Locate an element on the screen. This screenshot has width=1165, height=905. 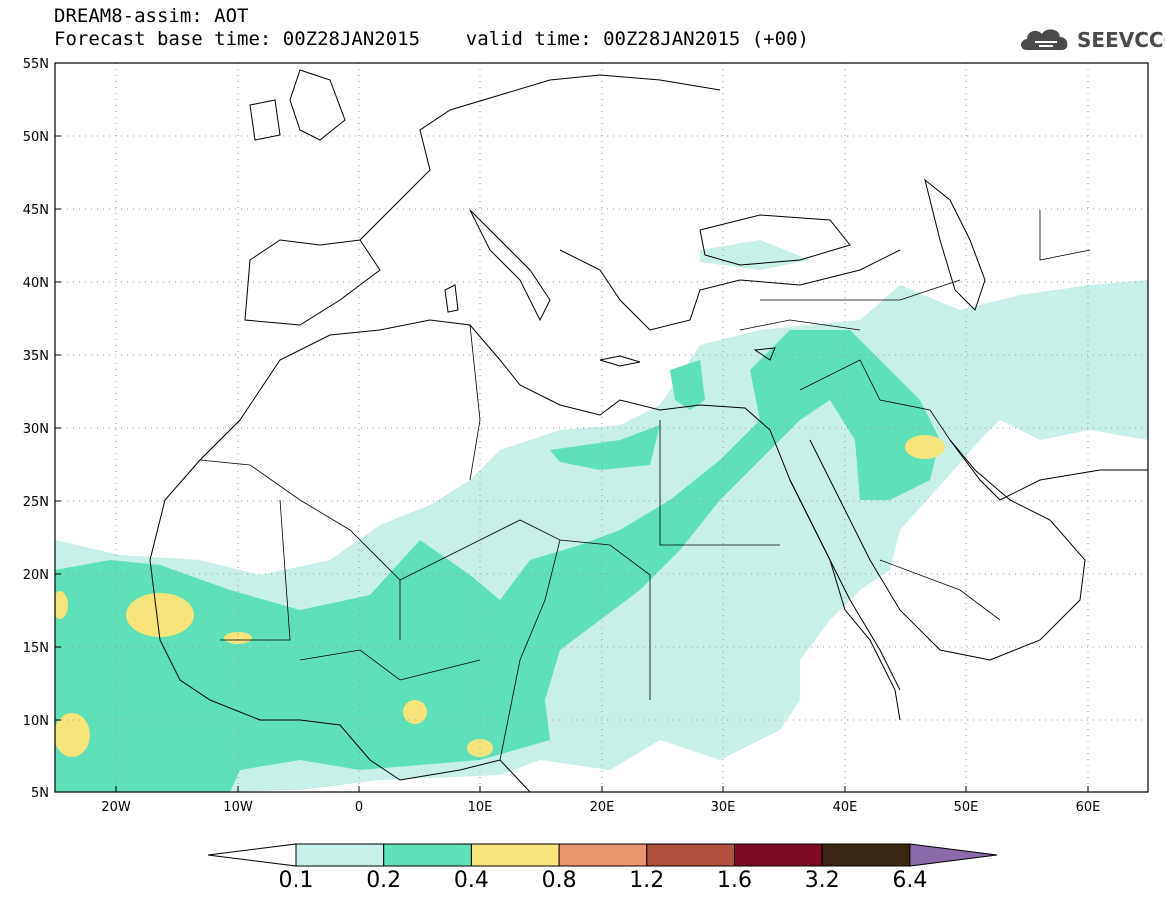
lat-label-25n: 25N is located at coordinates (36, 502).